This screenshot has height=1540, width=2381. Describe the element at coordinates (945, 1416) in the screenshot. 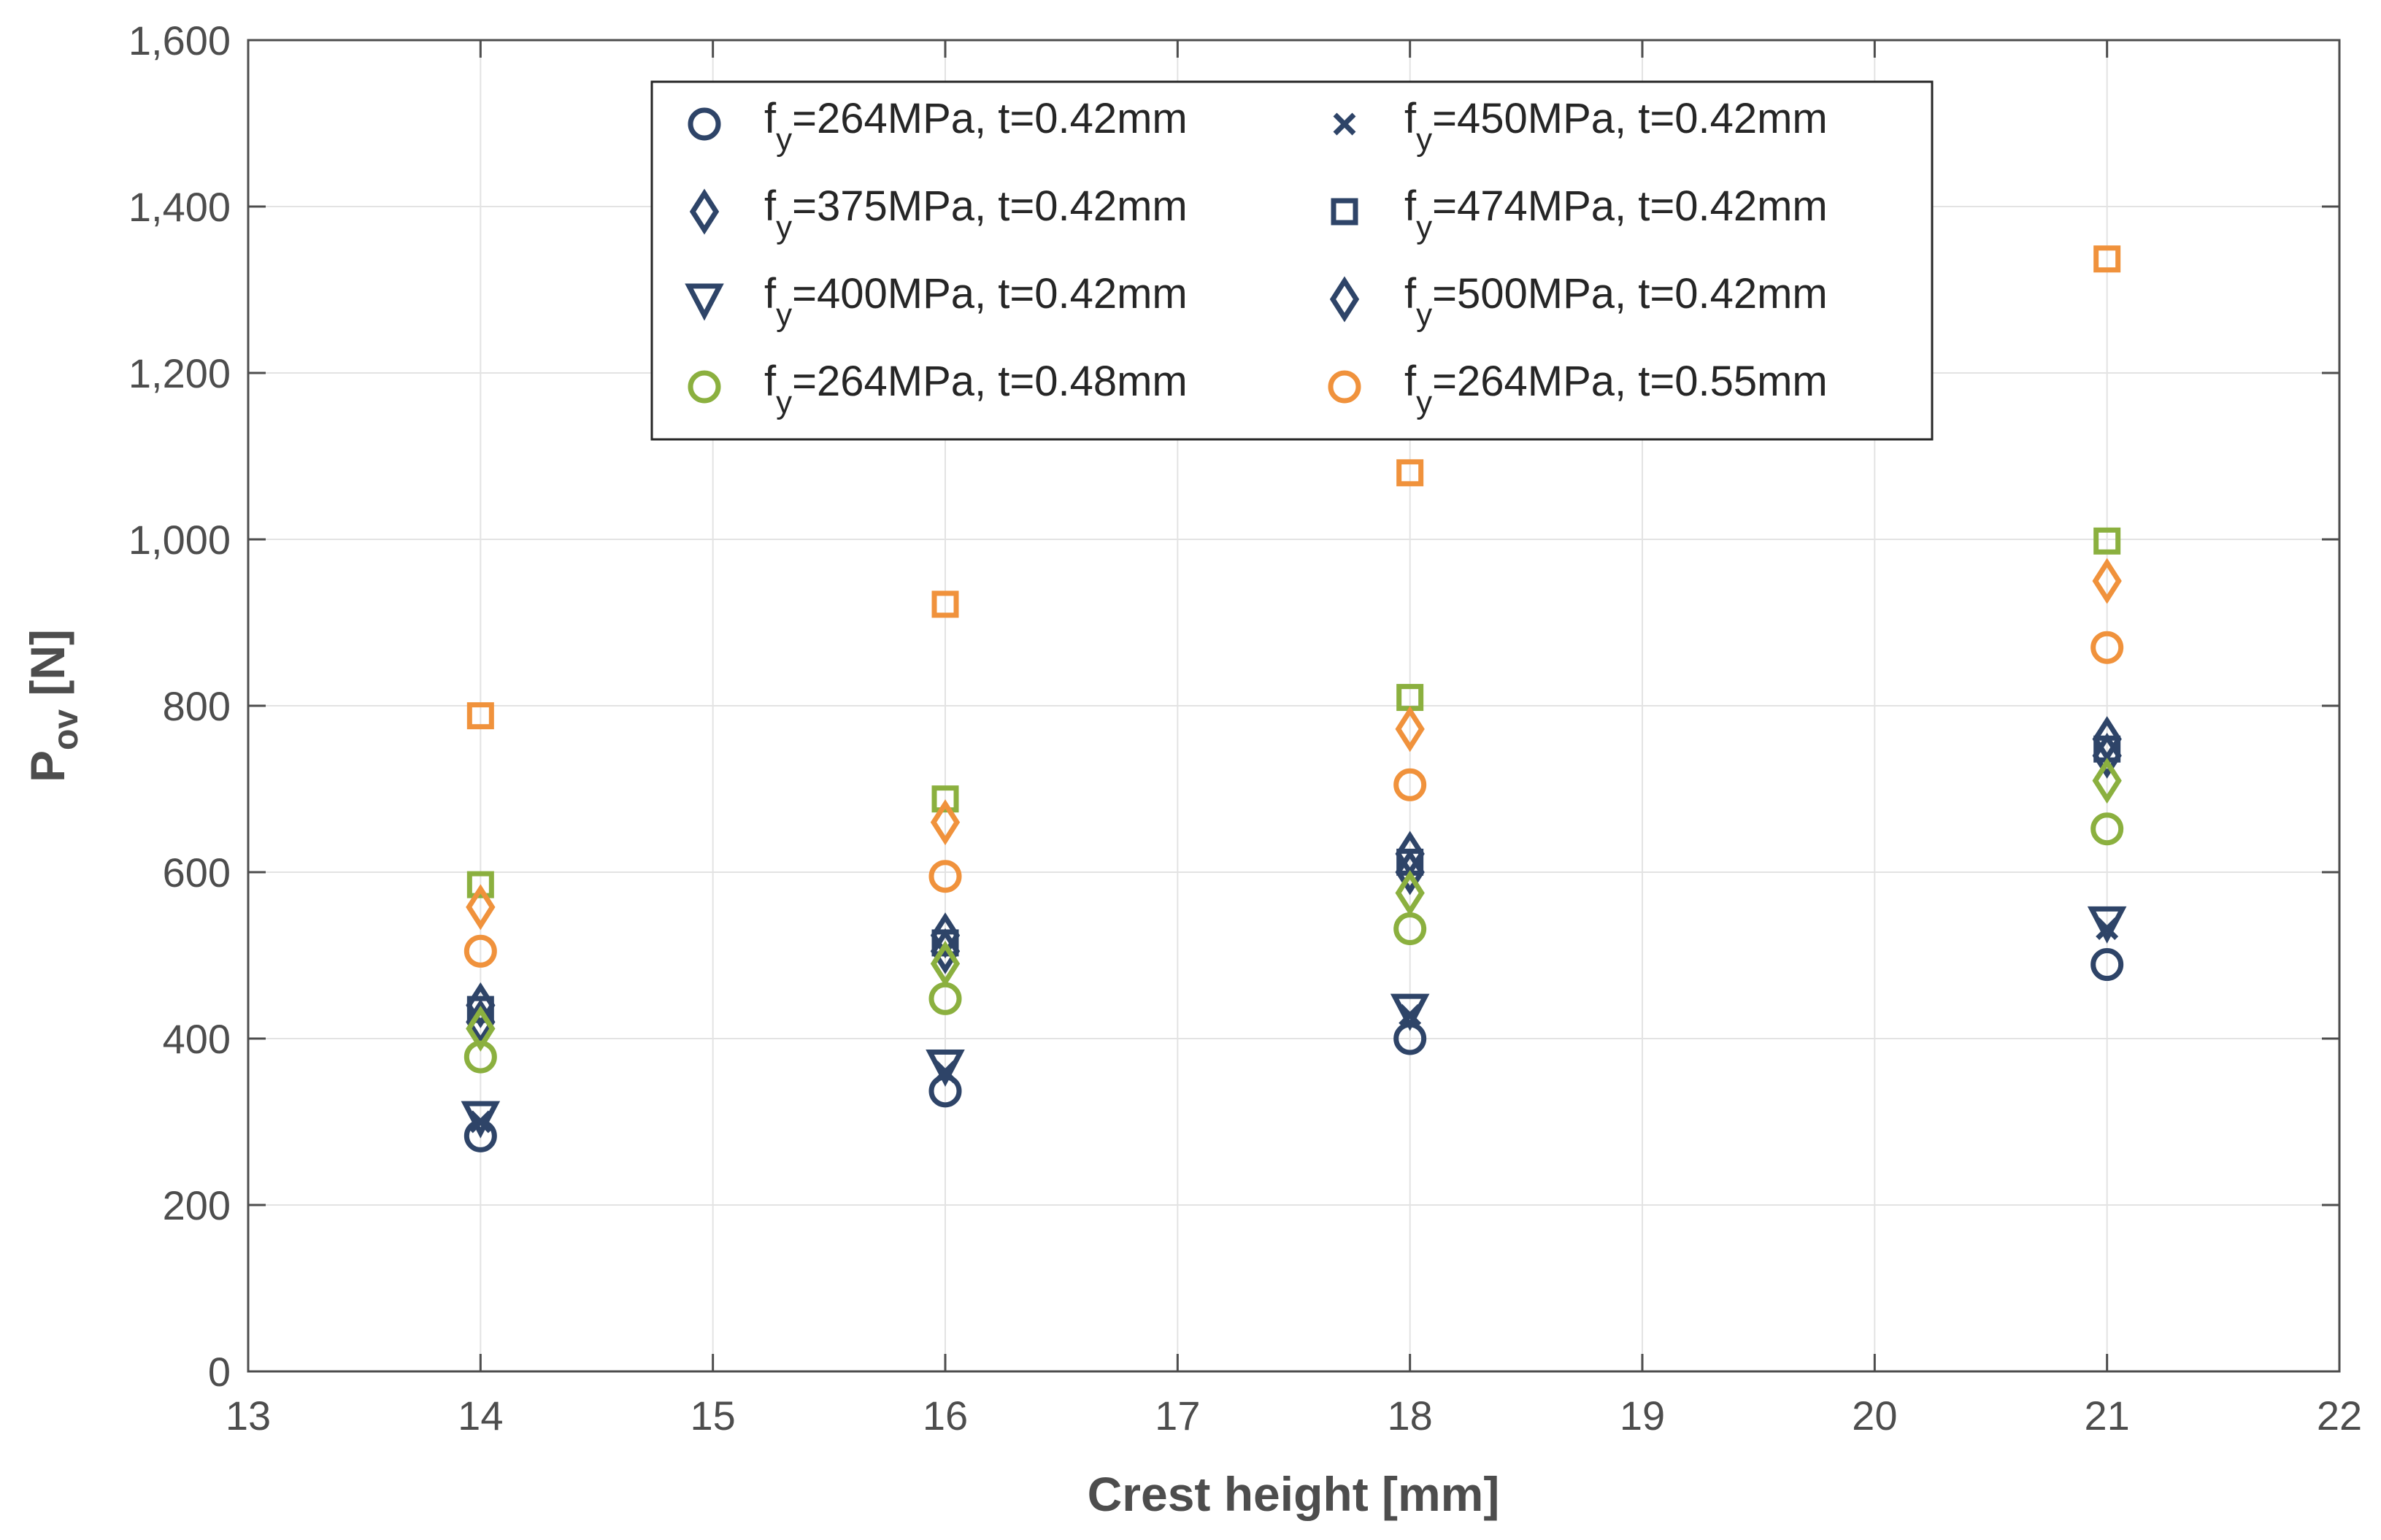

I see `x-tick-label: 16` at that location.